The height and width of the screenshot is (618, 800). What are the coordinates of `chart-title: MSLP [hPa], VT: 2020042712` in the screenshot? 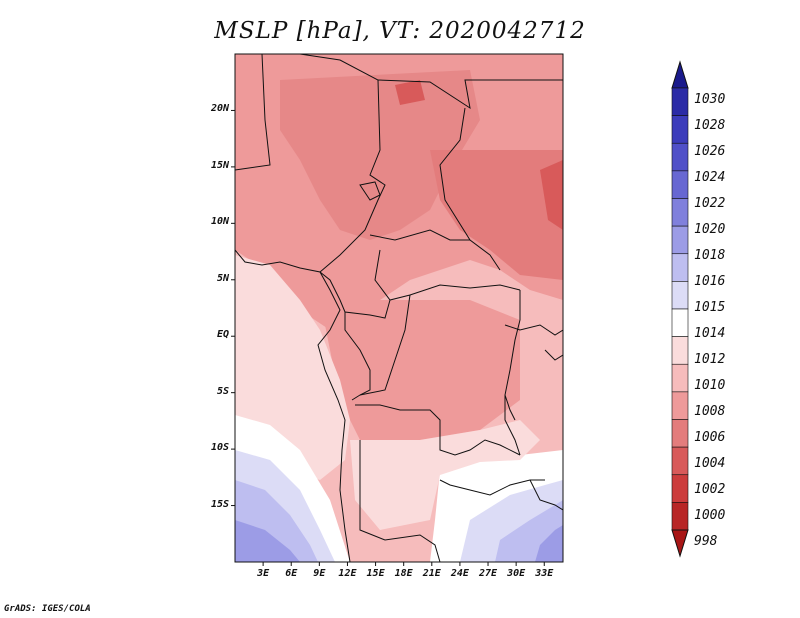 It's located at (400, 31).